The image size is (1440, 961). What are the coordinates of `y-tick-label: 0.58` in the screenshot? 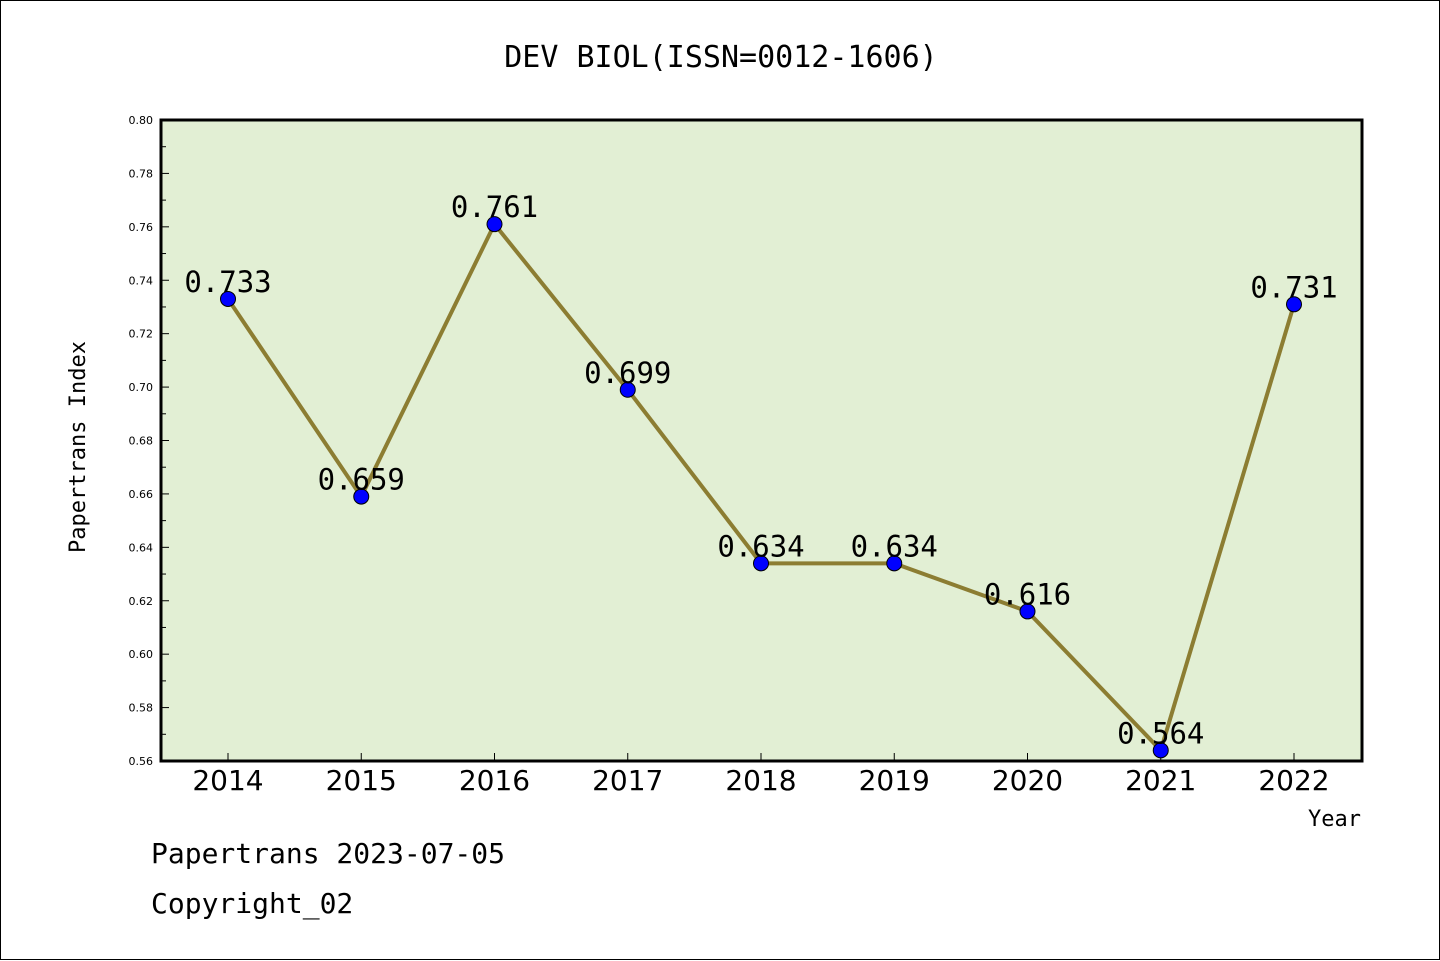 It's located at (141, 708).